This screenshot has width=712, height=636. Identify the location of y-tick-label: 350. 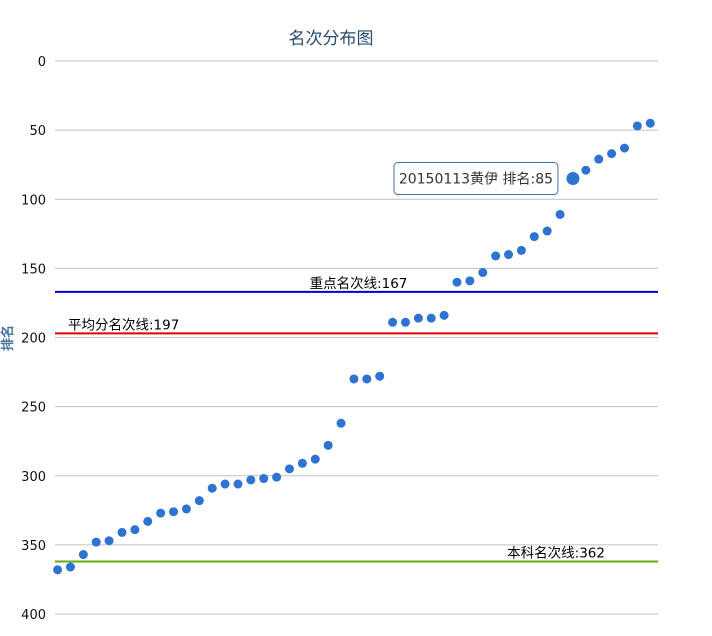
(33, 546).